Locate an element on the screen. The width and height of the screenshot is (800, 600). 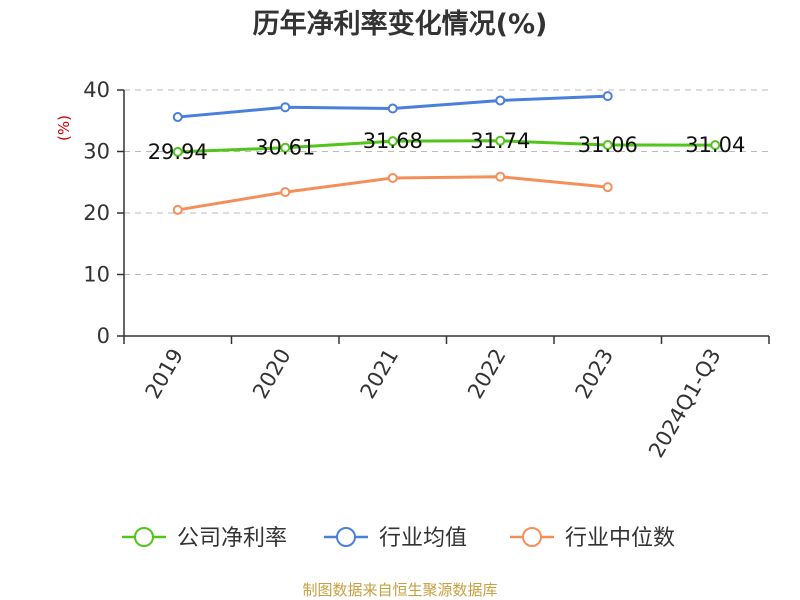
y-tick-label: 10 is located at coordinates (96, 275).